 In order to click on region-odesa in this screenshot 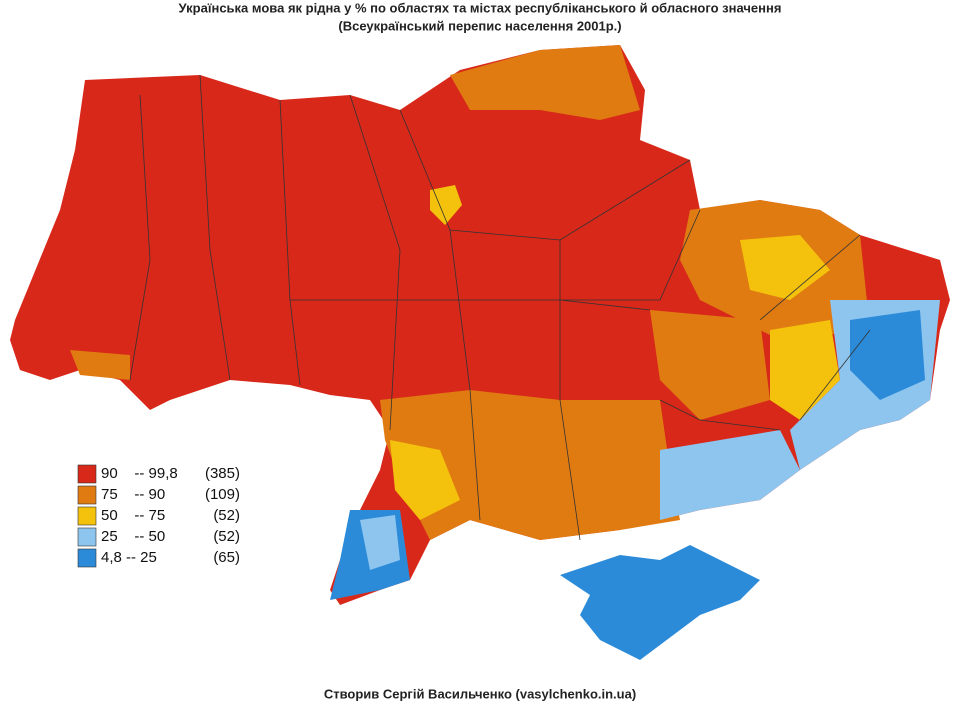, I will do `click(380, 542)`.